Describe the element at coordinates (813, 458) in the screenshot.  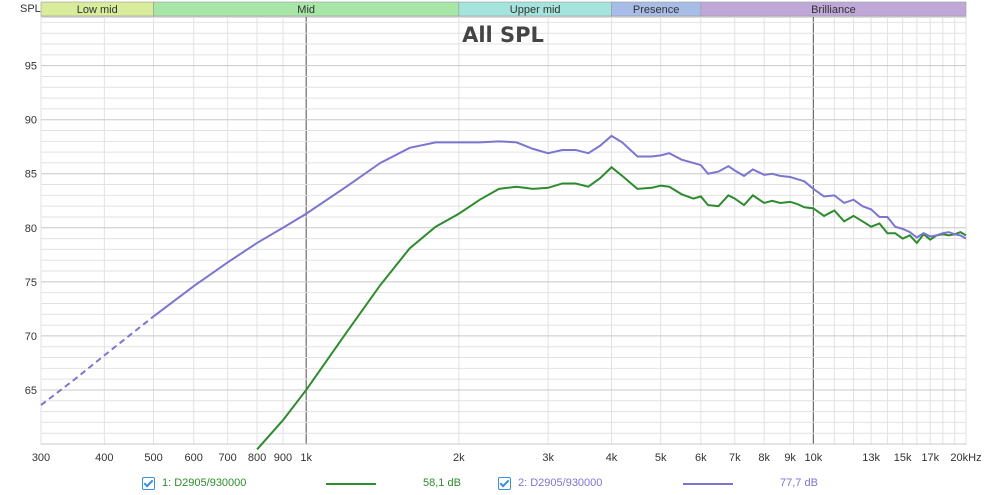
I see `x-tick-10k: 10k` at that location.